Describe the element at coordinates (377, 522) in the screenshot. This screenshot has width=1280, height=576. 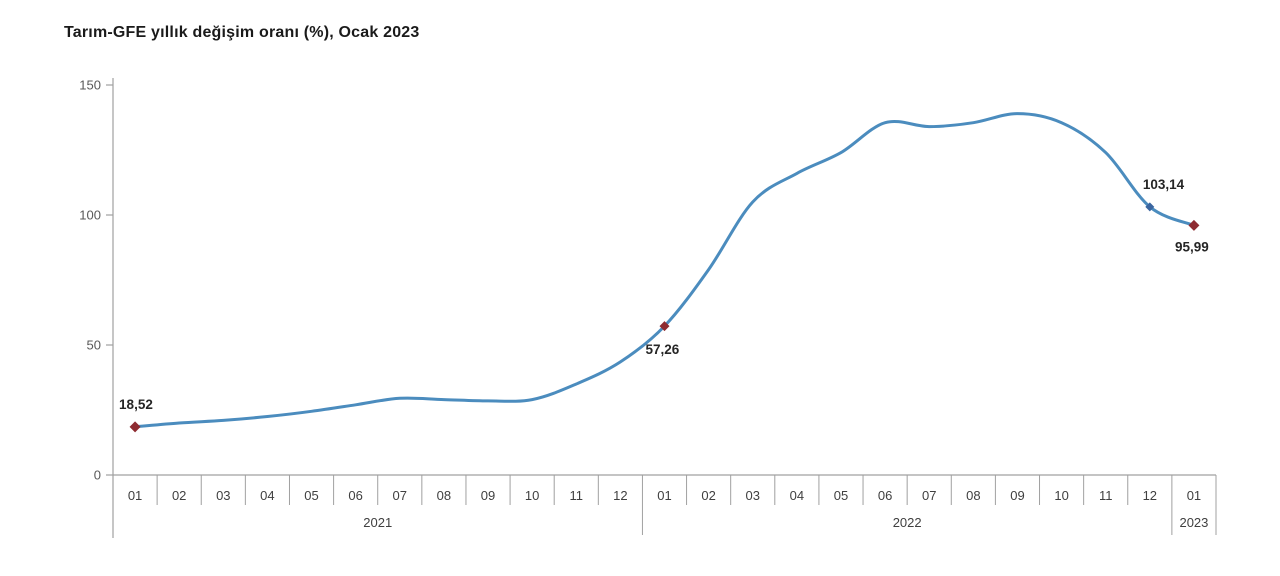
I see `year-label: 2021` at that location.